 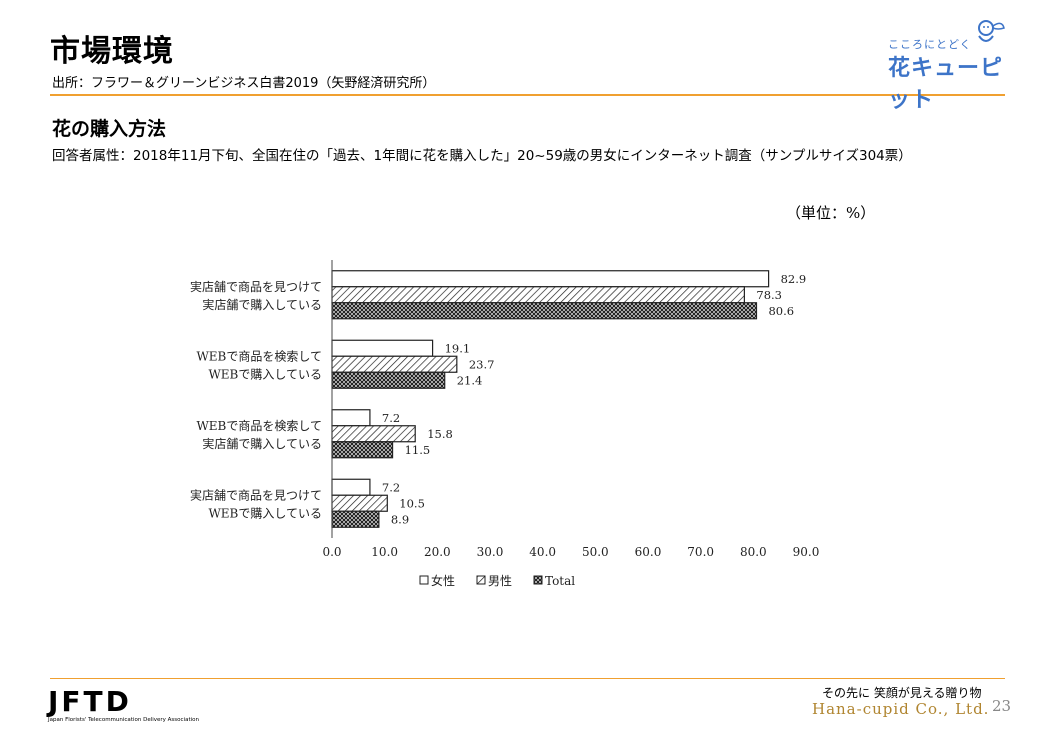 What do you see at coordinates (443, 580) in the screenshot?
I see `legend-label: 女性` at bounding box center [443, 580].